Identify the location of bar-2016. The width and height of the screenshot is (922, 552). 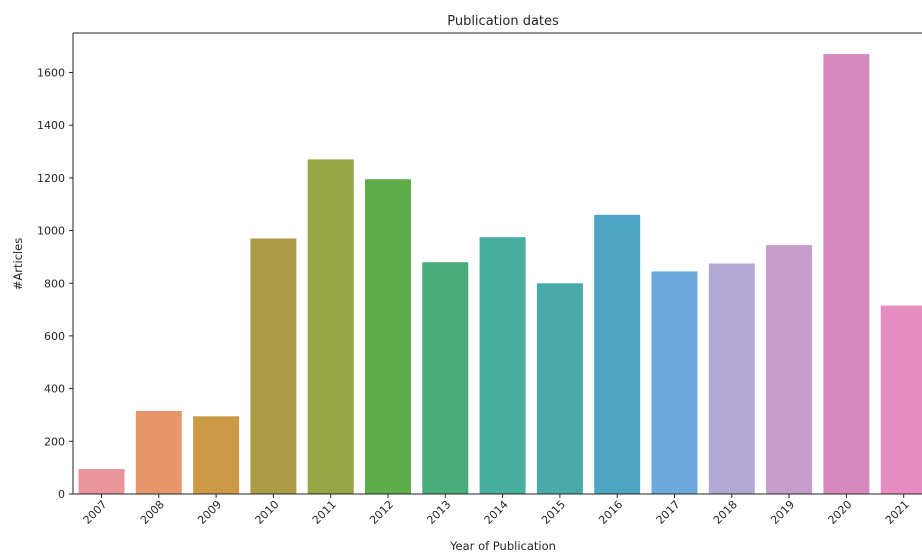
(617, 354).